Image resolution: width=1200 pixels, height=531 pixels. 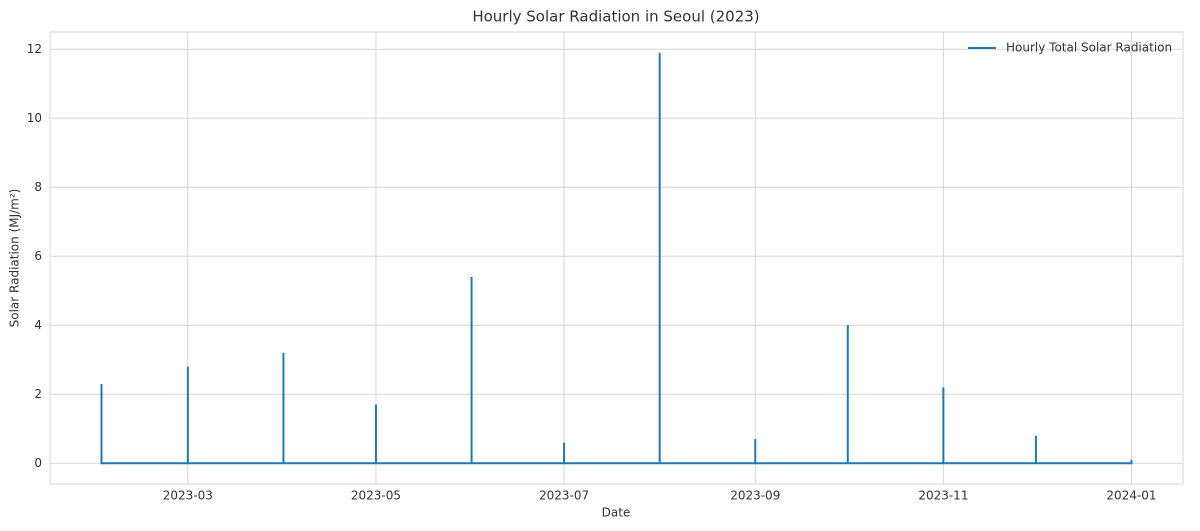 I want to click on y-axis-label: Solar Radiation (MJ/m²), so click(x=15, y=258).